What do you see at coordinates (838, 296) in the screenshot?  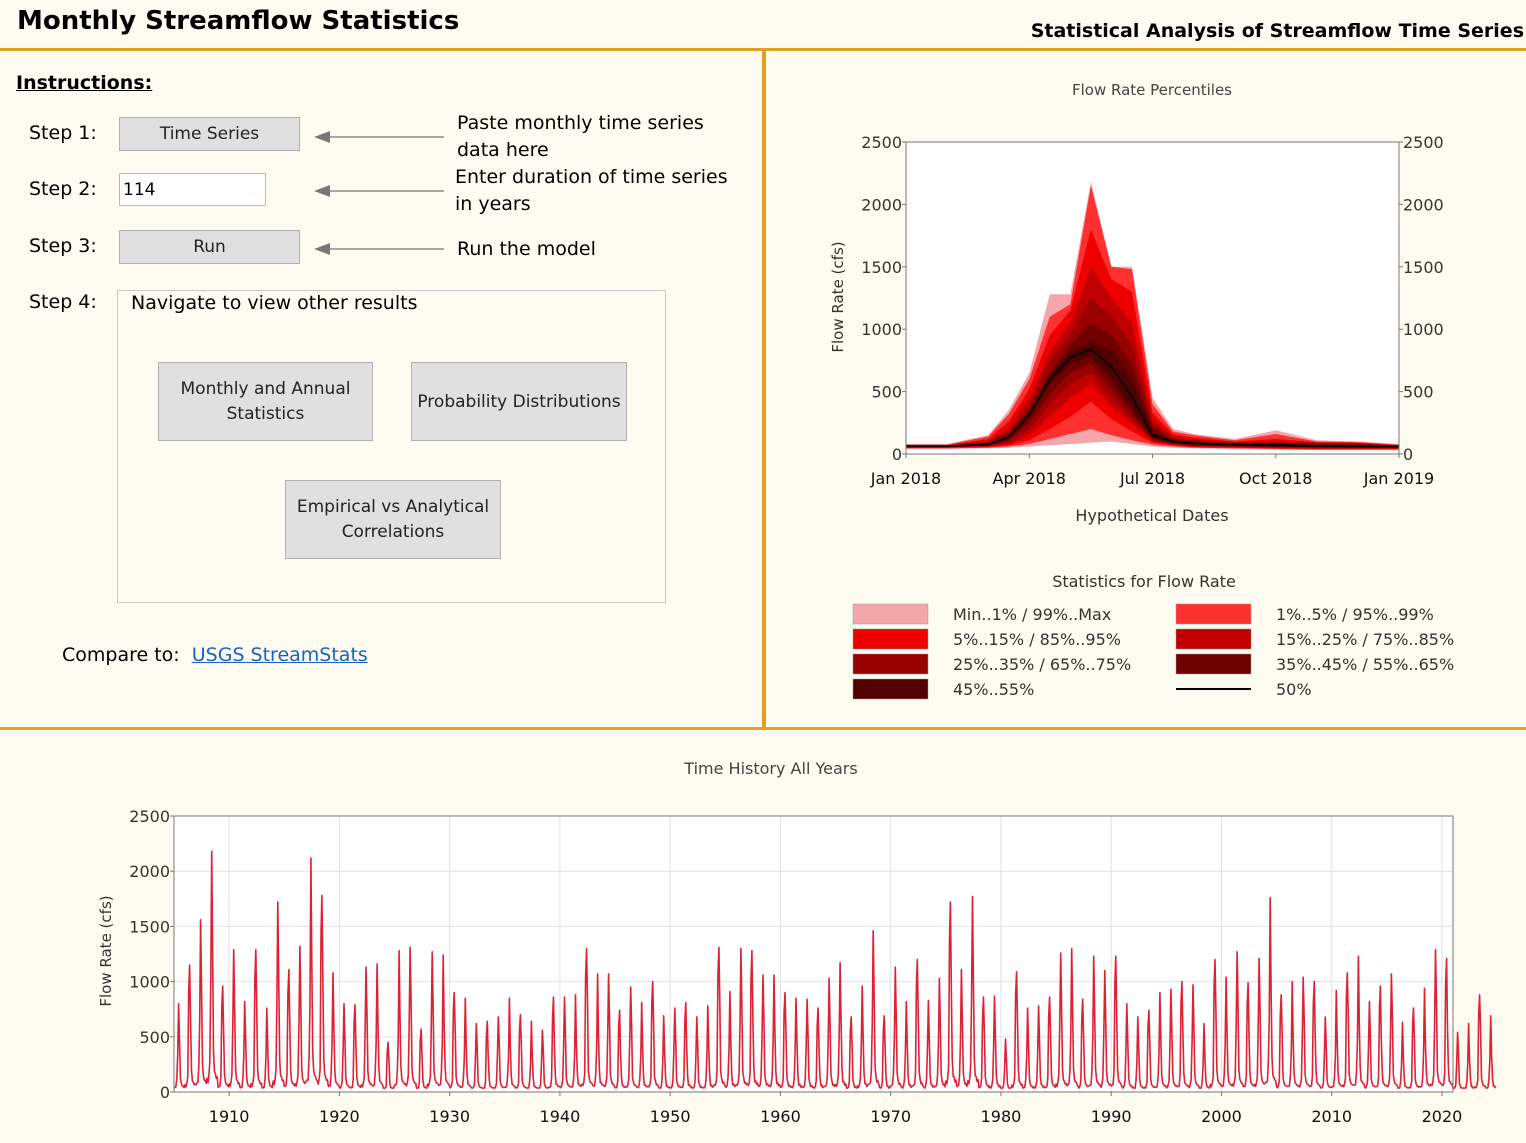 I see `percentile-yaxis-label: Flow Rate (cfs)` at bounding box center [838, 296].